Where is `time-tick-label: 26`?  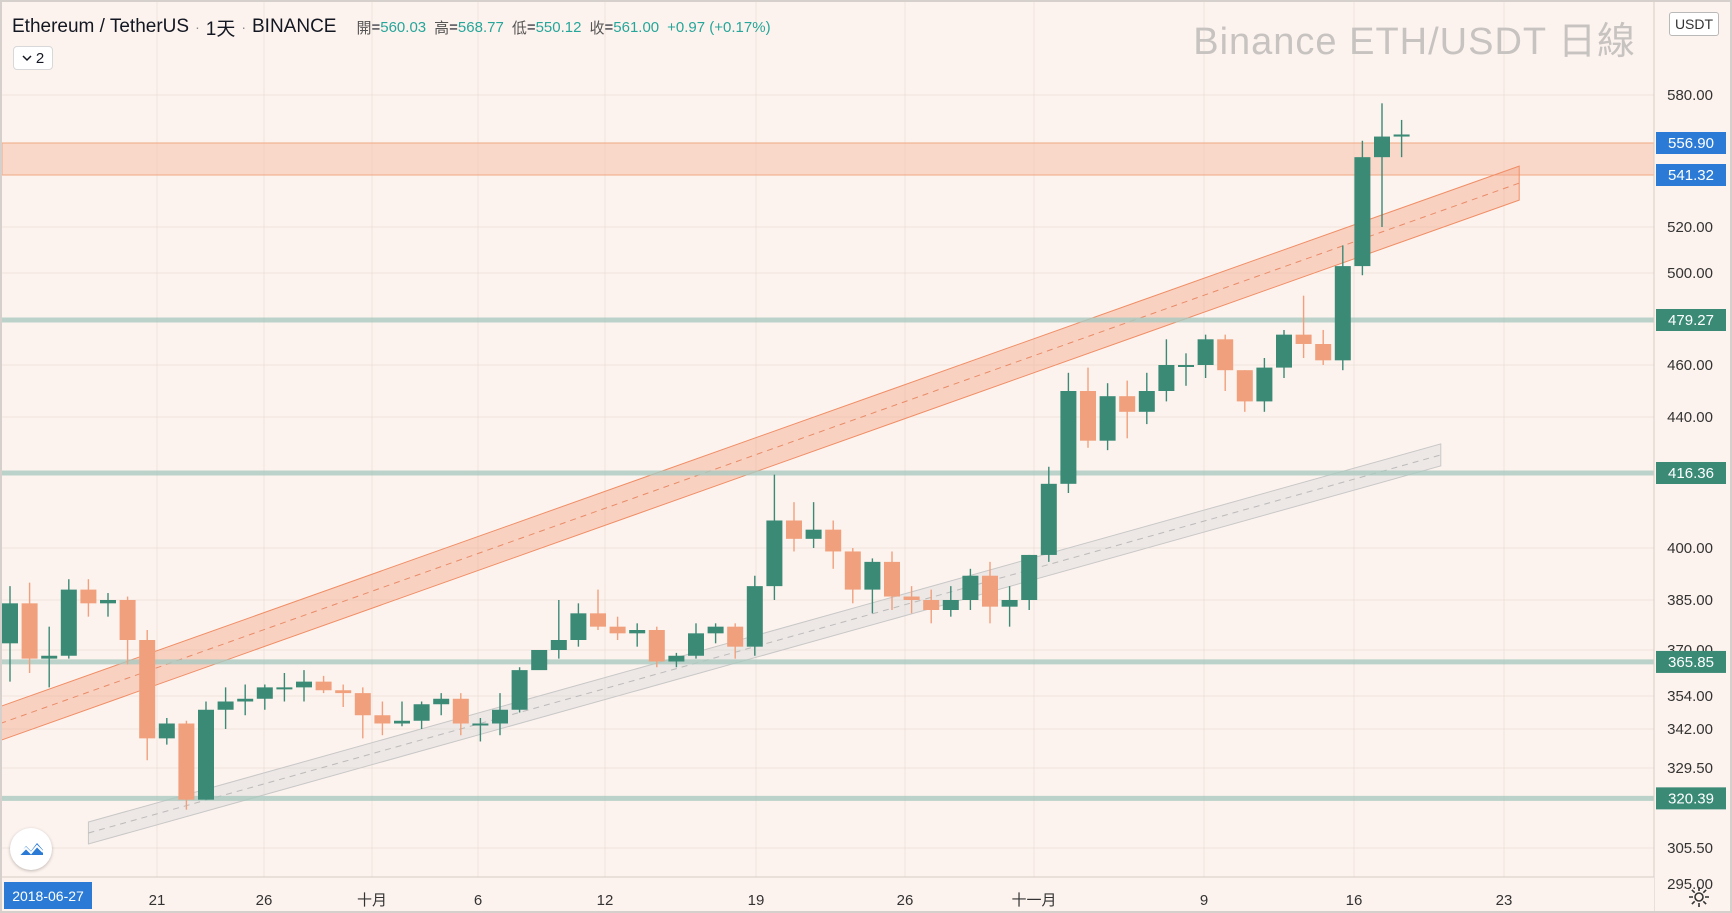
time-tick-label: 26 is located at coordinates (264, 900).